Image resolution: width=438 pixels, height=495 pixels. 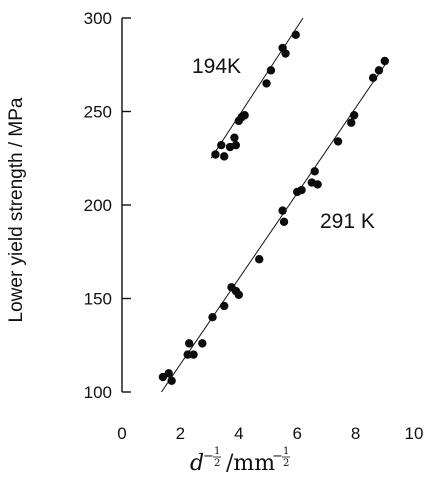 What do you see at coordinates (180, 433) in the screenshot?
I see `x-tick-label: 2` at bounding box center [180, 433].